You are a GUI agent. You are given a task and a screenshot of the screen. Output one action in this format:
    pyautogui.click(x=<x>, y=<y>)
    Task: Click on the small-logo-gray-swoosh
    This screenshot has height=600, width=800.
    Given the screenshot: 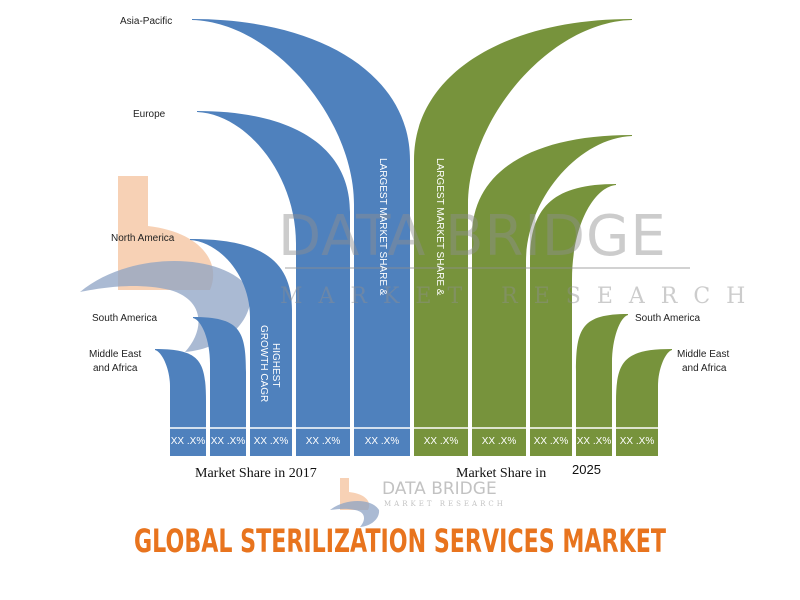 What is the action you would take?
    pyautogui.click(x=355, y=514)
    